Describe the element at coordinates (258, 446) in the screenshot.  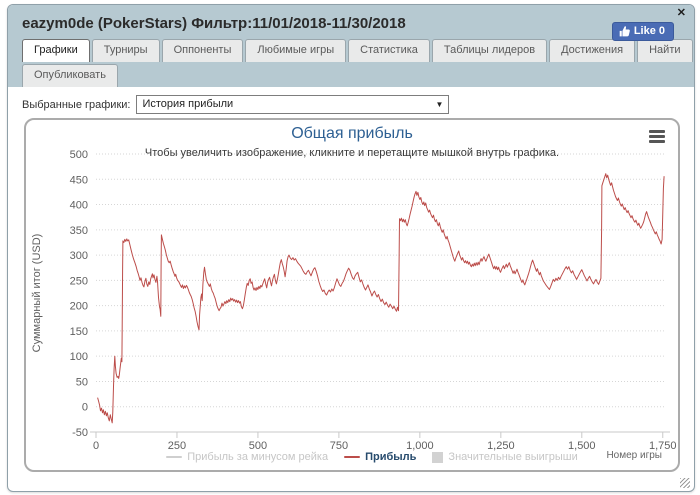
I see `x-tick-label: 500` at that location.